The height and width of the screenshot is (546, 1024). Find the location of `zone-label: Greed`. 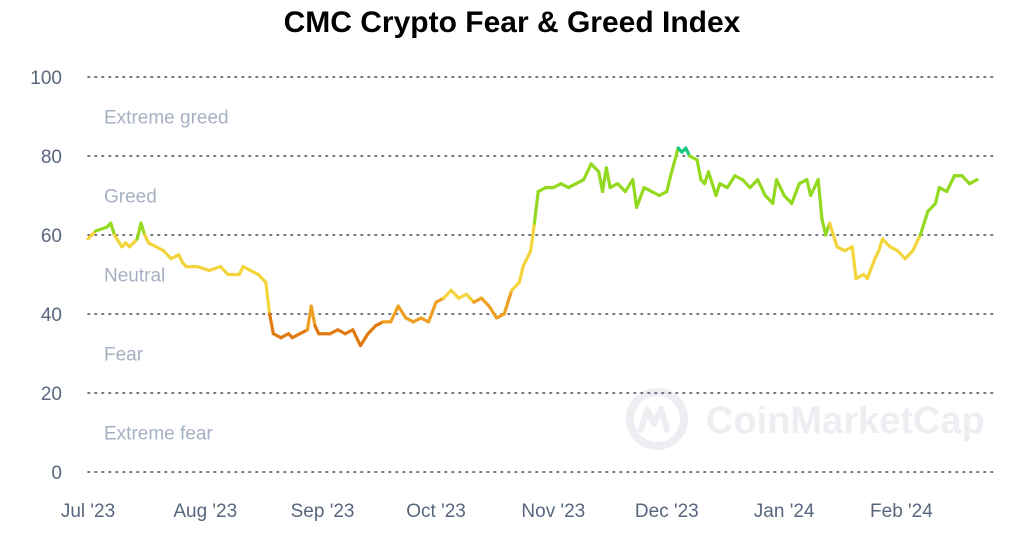

zone-label: Greed is located at coordinates (130, 197).